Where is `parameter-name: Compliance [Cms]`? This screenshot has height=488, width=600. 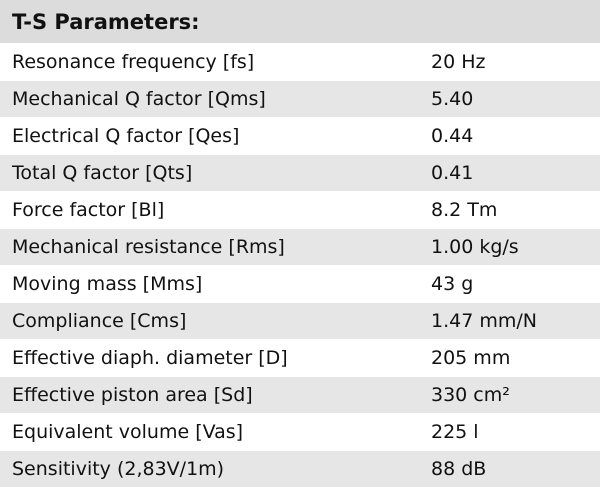 parameter-name: Compliance [Cms] is located at coordinates (99, 321).